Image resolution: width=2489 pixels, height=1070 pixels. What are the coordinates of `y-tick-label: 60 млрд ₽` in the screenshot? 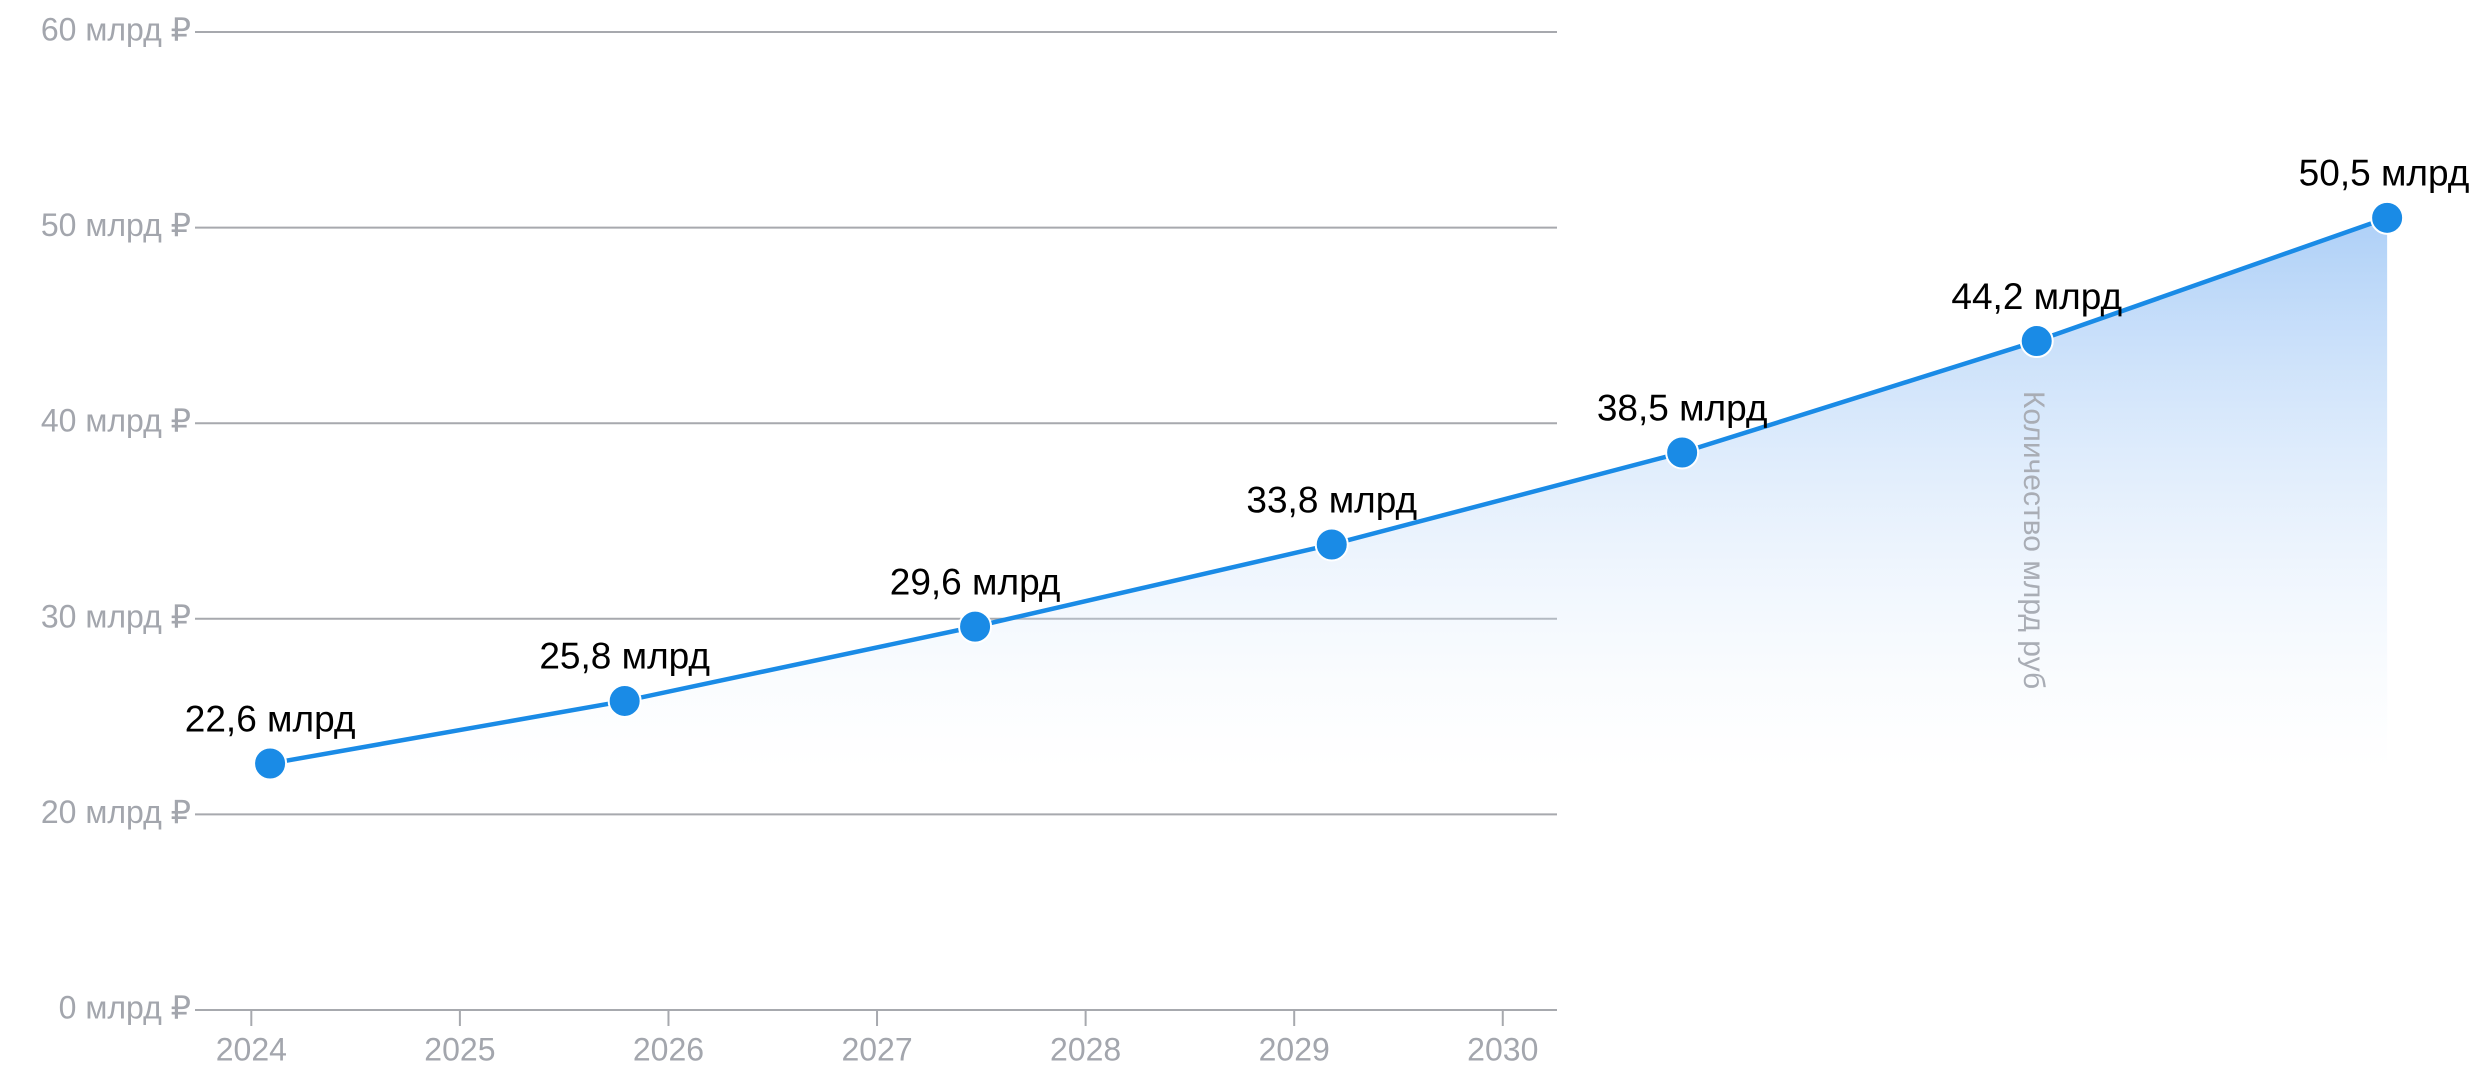 It's located at (116, 29).